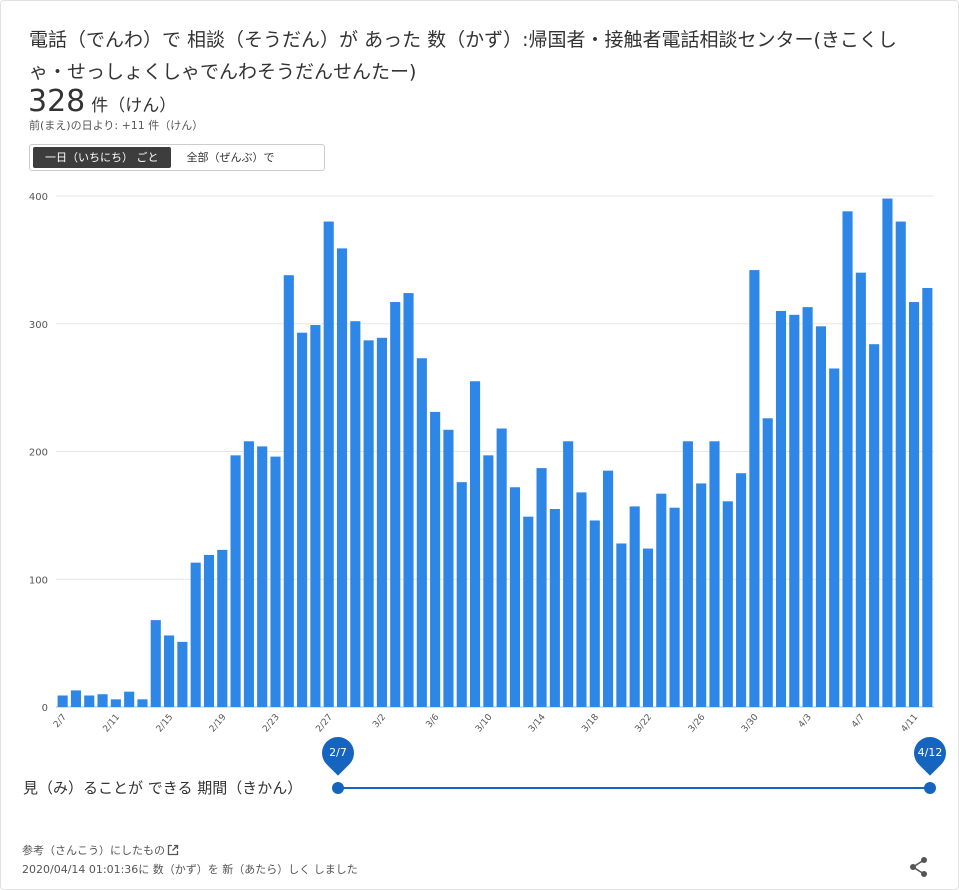 The width and height of the screenshot is (959, 890). What do you see at coordinates (38, 325) in the screenshot?
I see `y-tick-label: 300` at bounding box center [38, 325].